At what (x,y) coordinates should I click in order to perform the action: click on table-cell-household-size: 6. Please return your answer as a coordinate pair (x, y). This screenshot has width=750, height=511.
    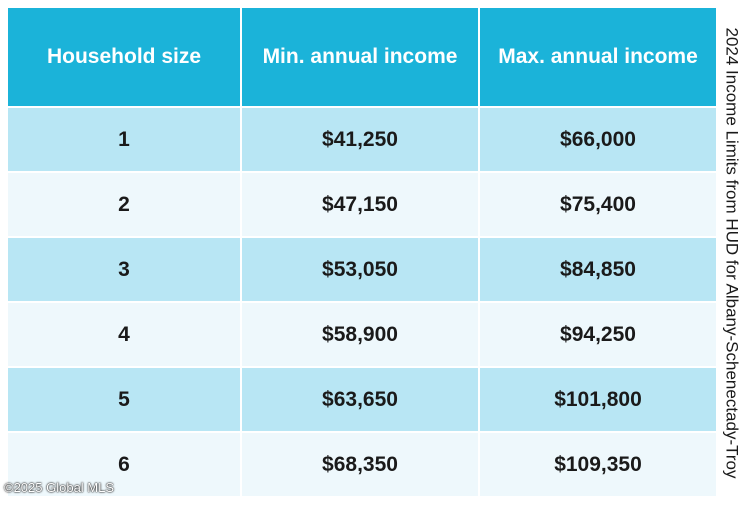
    Looking at the image, I should click on (124, 465).